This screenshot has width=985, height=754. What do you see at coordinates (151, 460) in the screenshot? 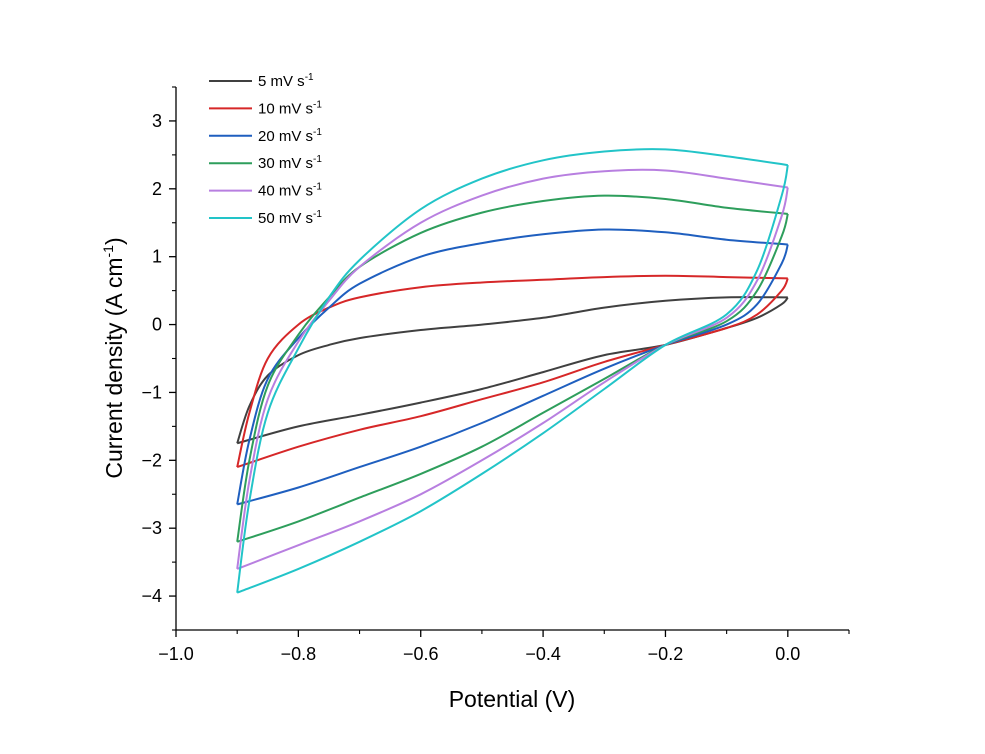
I see `y-tick-label: −2` at bounding box center [151, 460].